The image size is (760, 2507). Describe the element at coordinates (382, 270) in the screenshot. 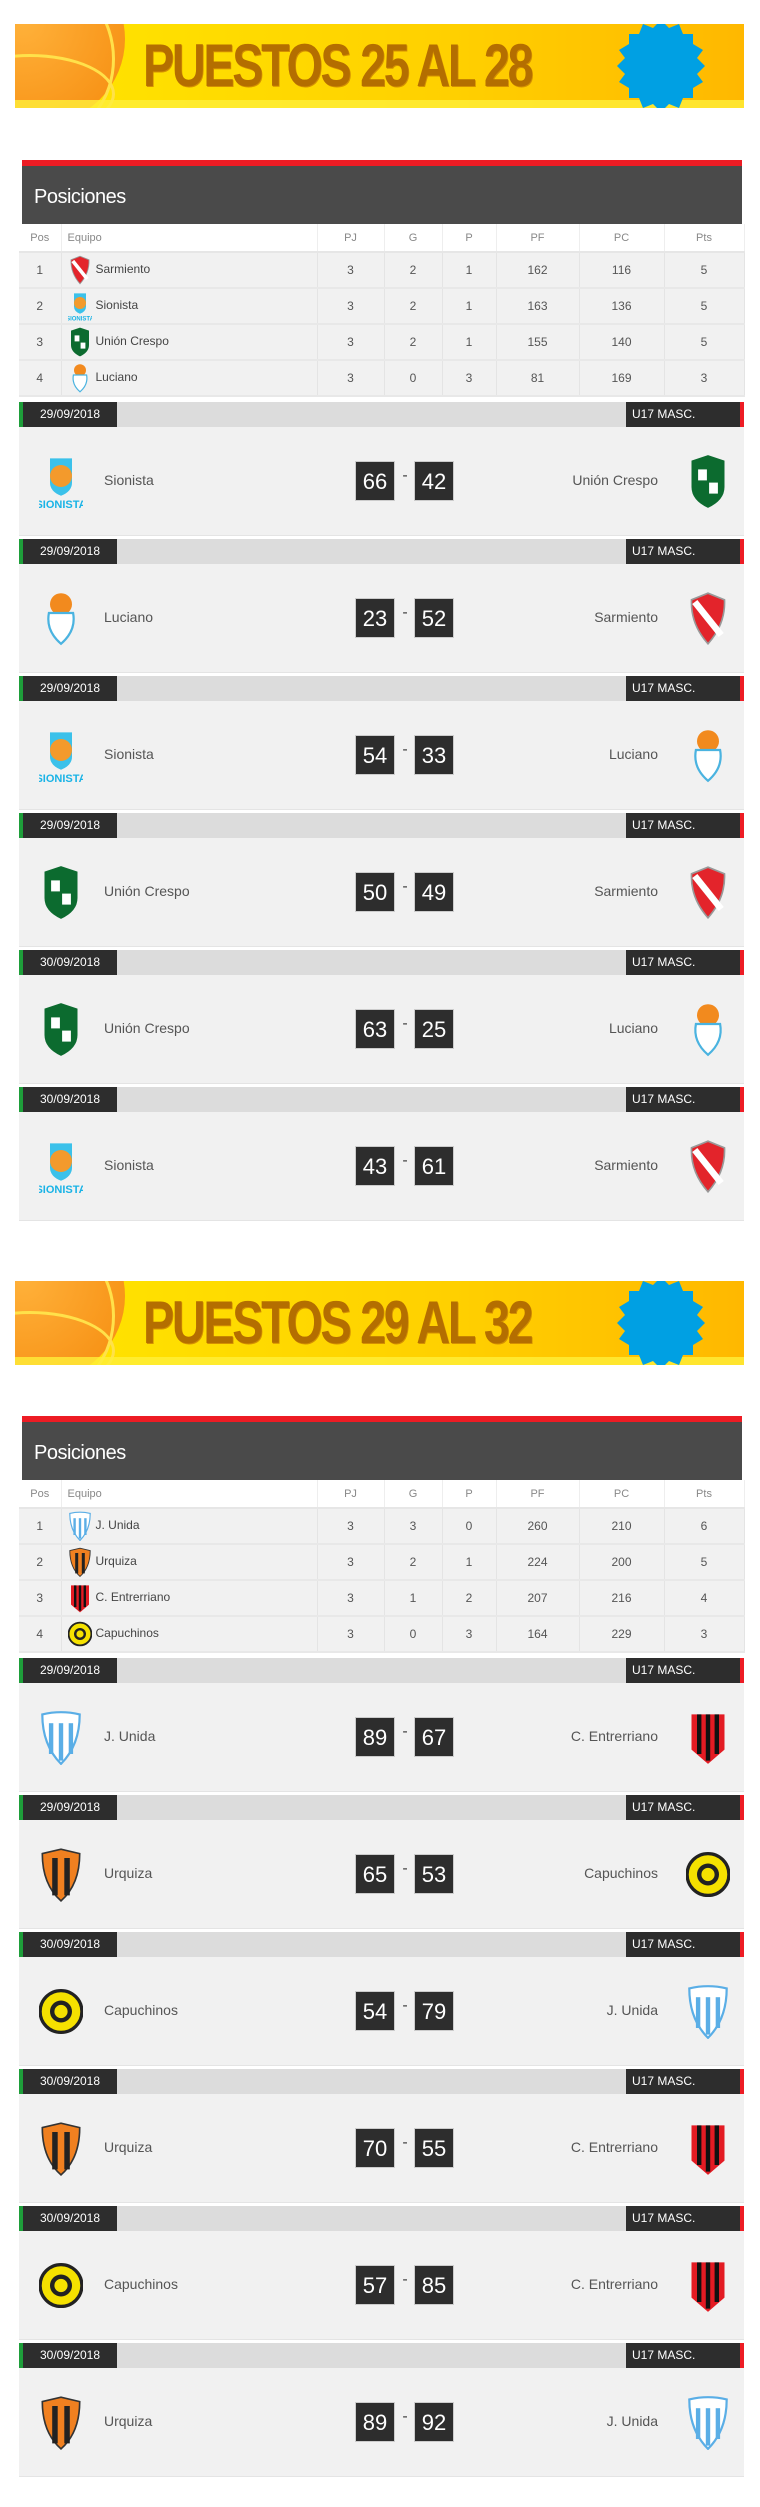

I see `table-row: 1 Sarmiento 3 2 1 162 116 5` at that location.